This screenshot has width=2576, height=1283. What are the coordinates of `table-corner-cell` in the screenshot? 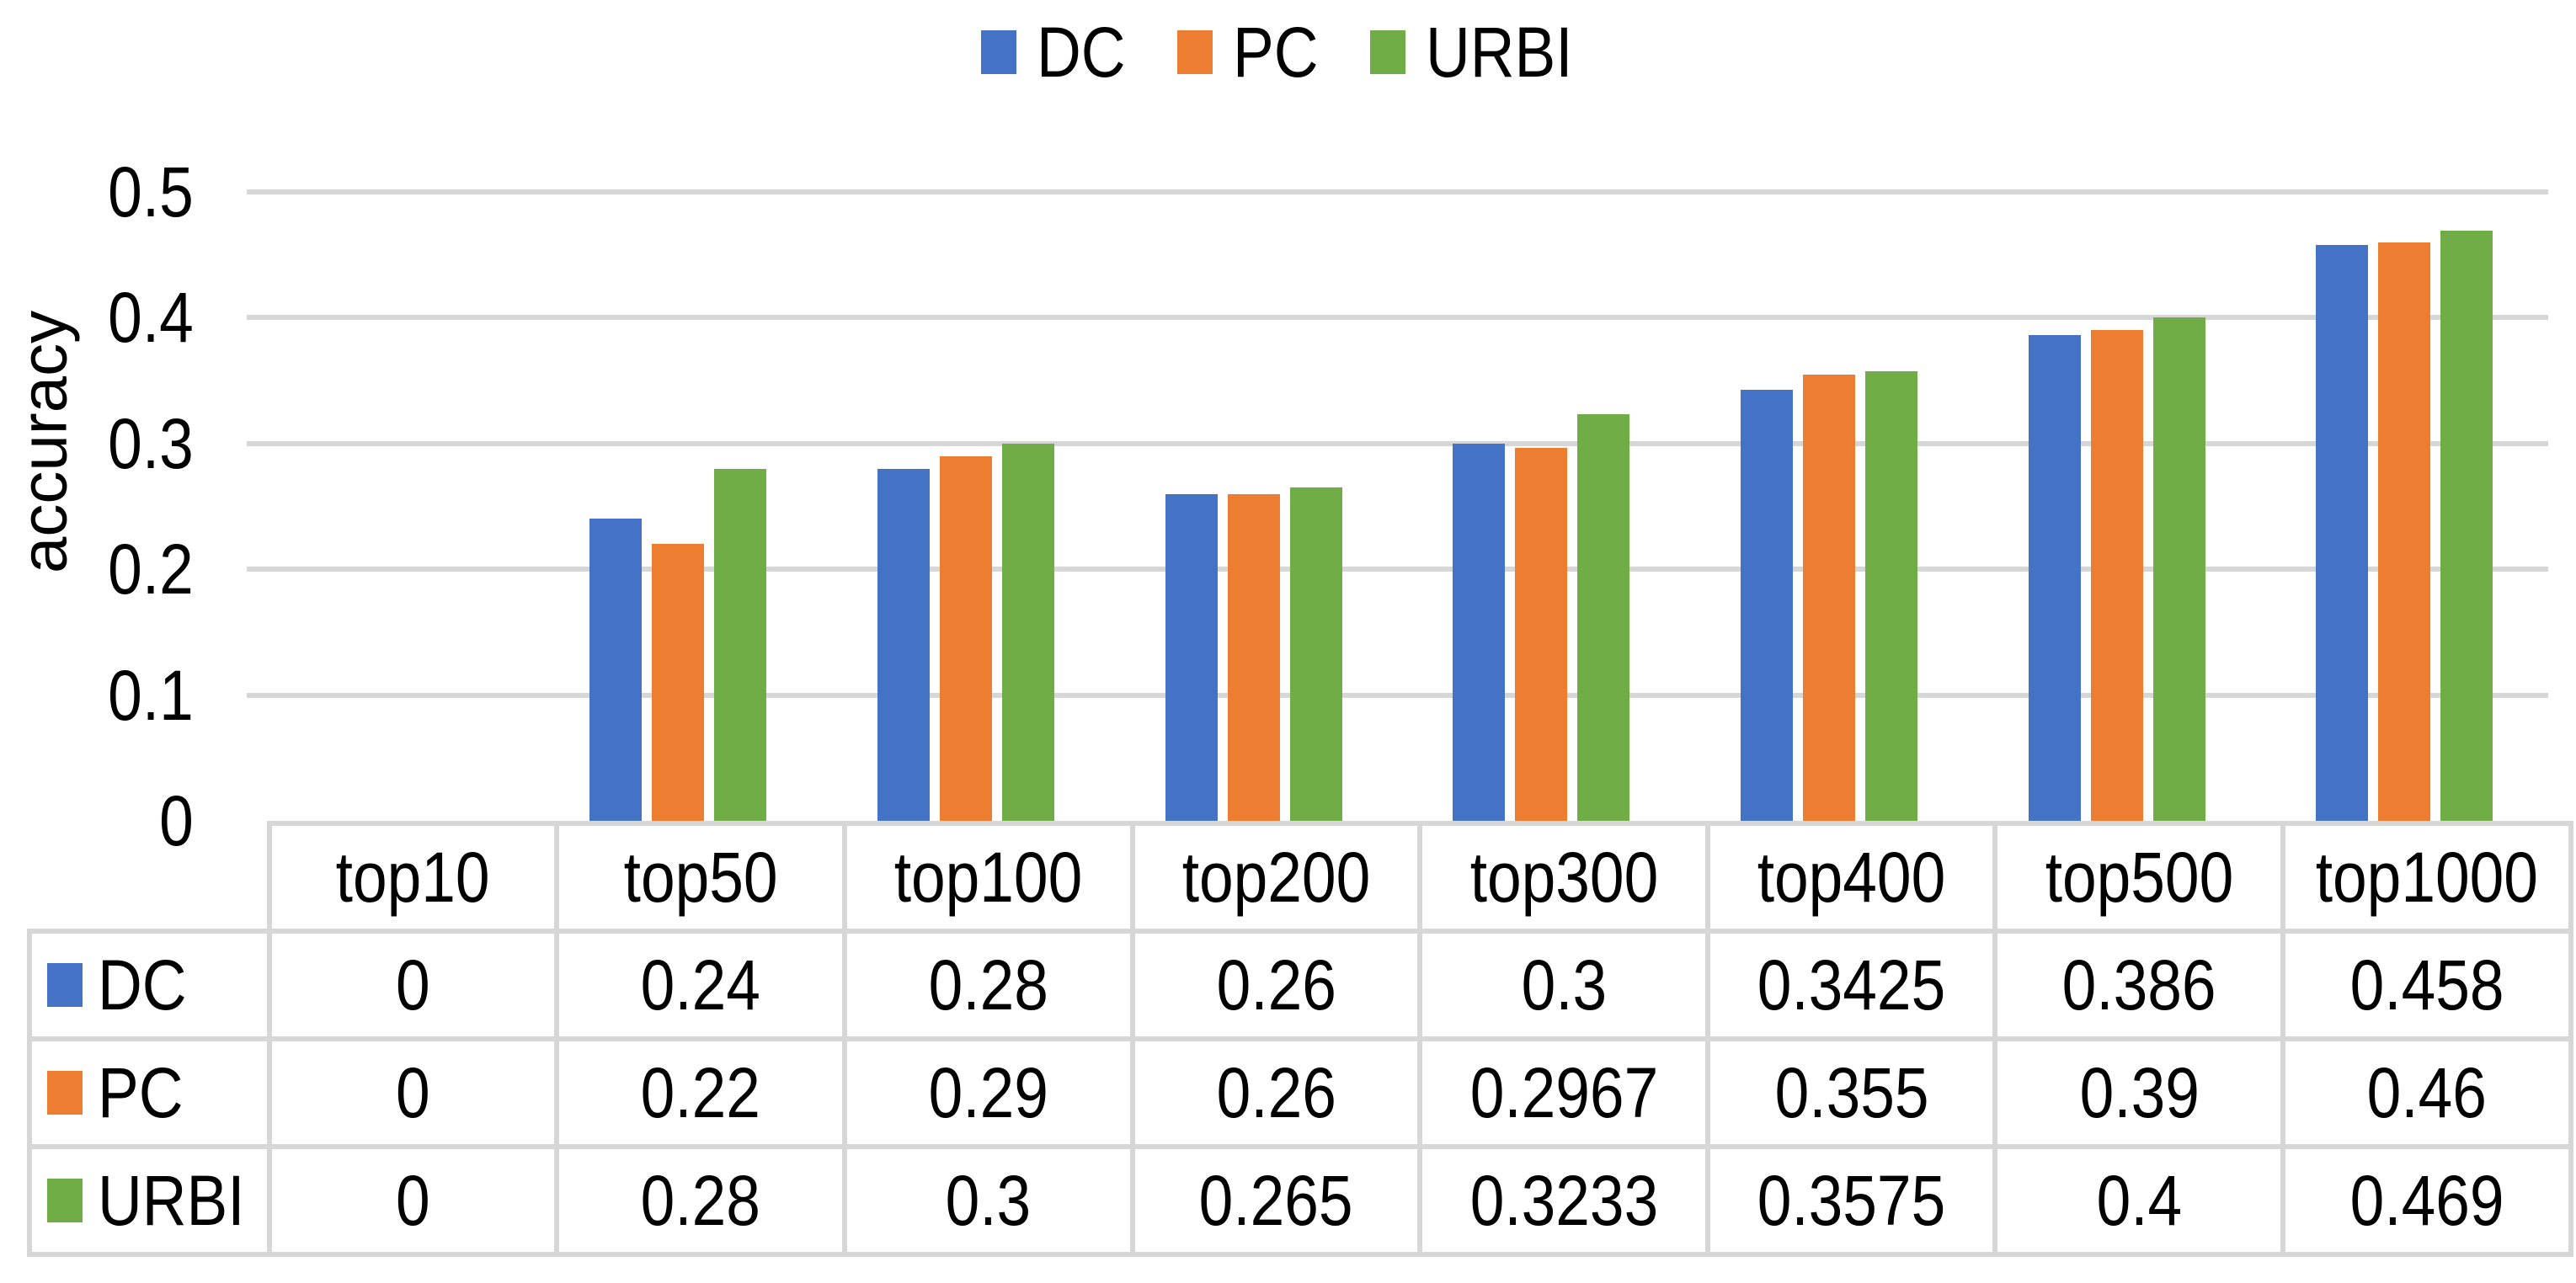 It's located at (149, 877).